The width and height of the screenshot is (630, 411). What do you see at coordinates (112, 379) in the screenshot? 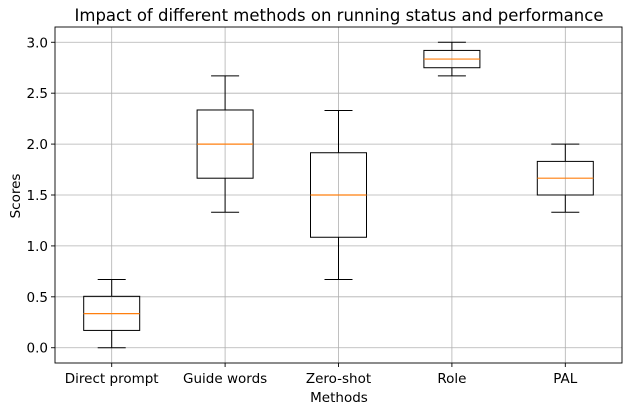
I see `x-tick-label: Direct prompt` at bounding box center [112, 379].